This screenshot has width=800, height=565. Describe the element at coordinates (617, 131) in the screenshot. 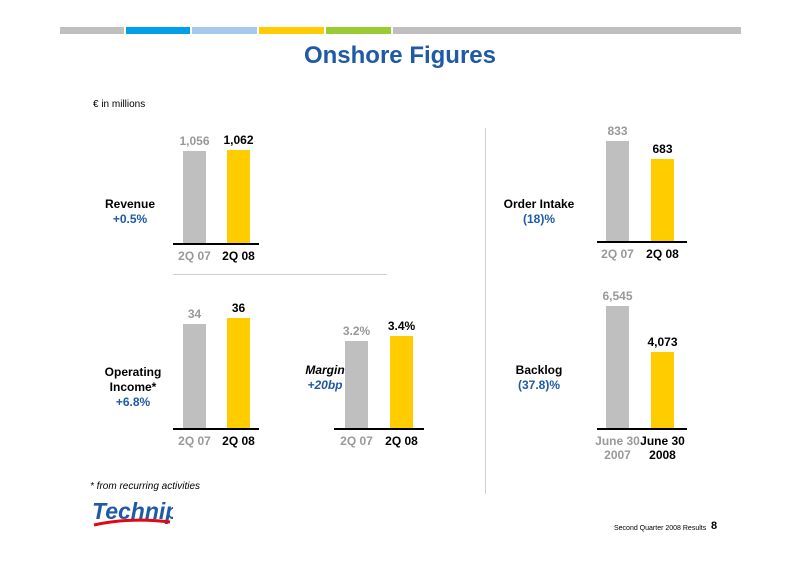

I see `data-label: 833` at that location.